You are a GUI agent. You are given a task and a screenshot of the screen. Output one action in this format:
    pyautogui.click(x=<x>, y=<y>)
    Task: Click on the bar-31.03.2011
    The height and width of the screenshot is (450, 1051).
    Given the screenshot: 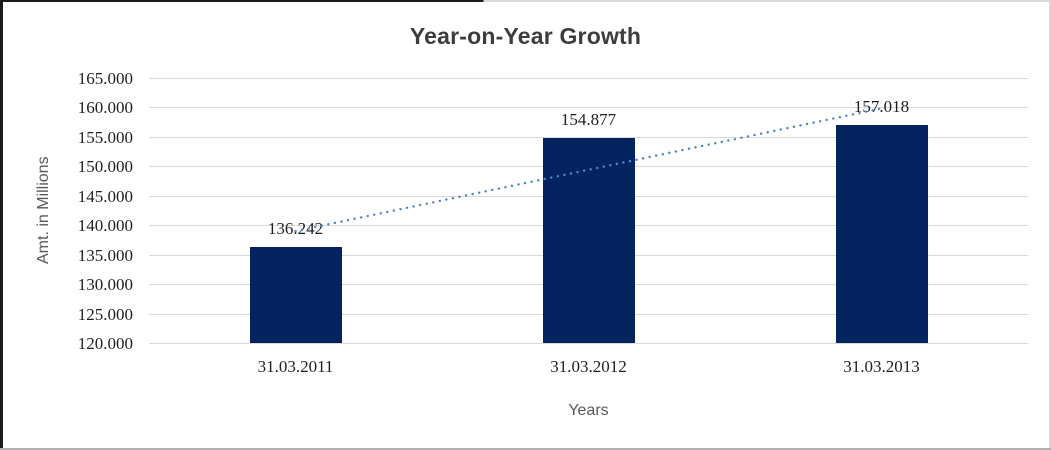 What is the action you would take?
    pyautogui.click(x=295, y=295)
    